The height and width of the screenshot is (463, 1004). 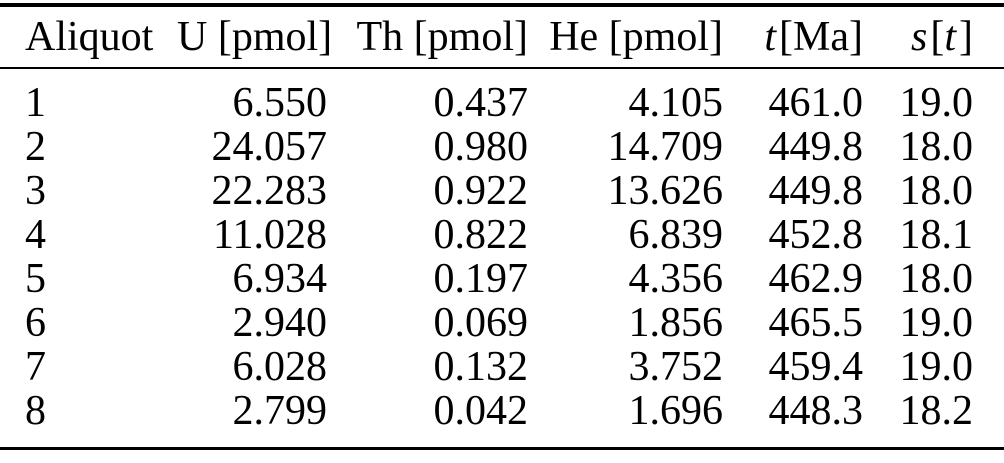 I want to click on header-text-he-pmol: He [pmol], so click(x=636, y=37).